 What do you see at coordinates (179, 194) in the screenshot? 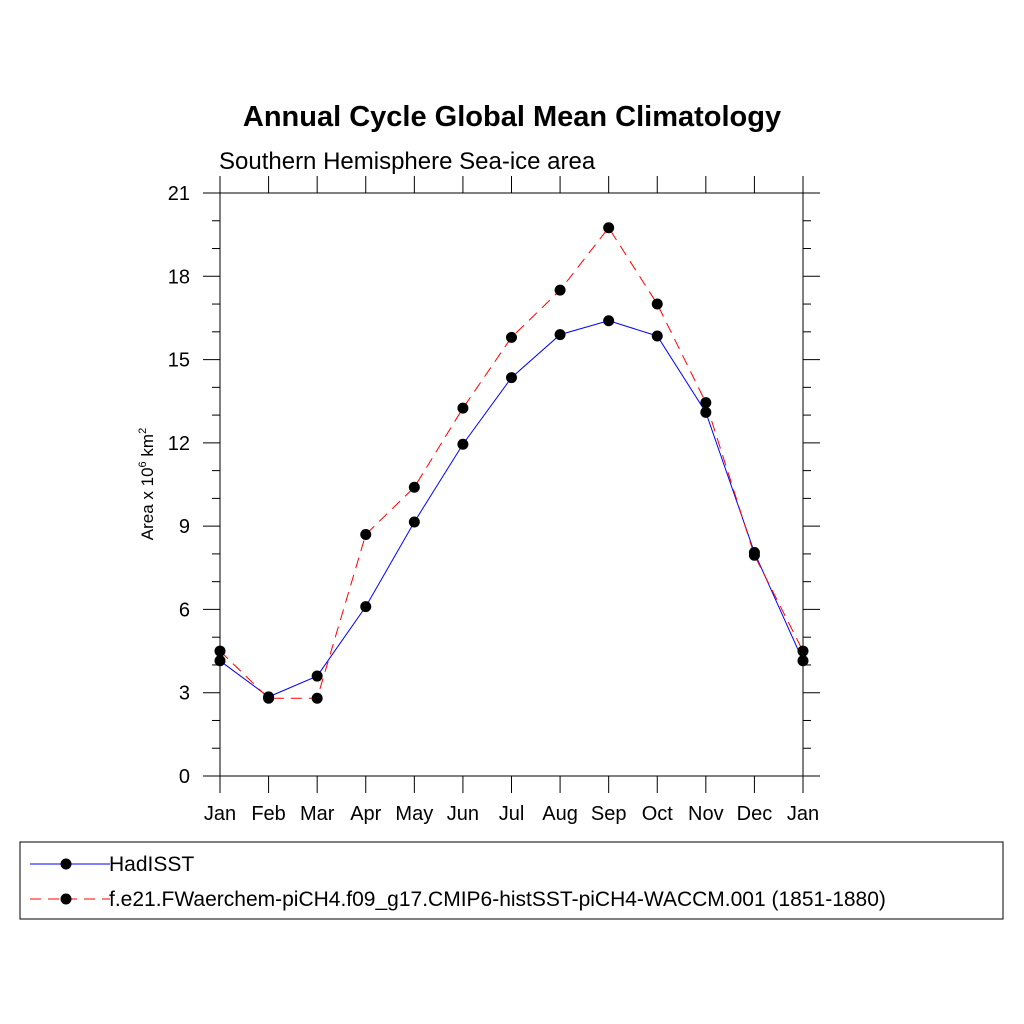
I see `y-tick-label: 21` at bounding box center [179, 194].